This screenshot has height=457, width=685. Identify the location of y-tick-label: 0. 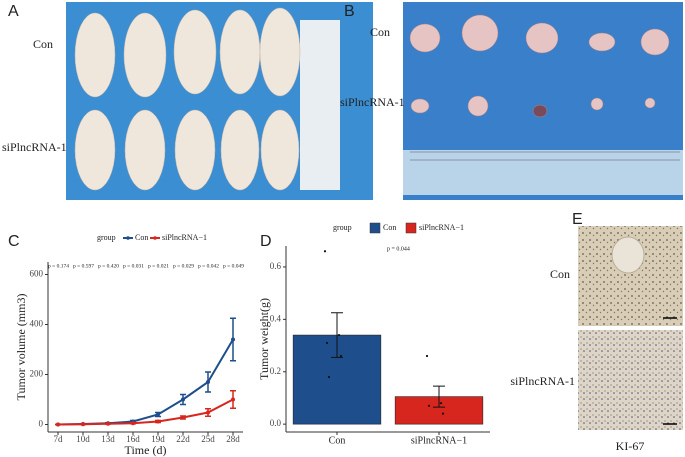
(41, 424).